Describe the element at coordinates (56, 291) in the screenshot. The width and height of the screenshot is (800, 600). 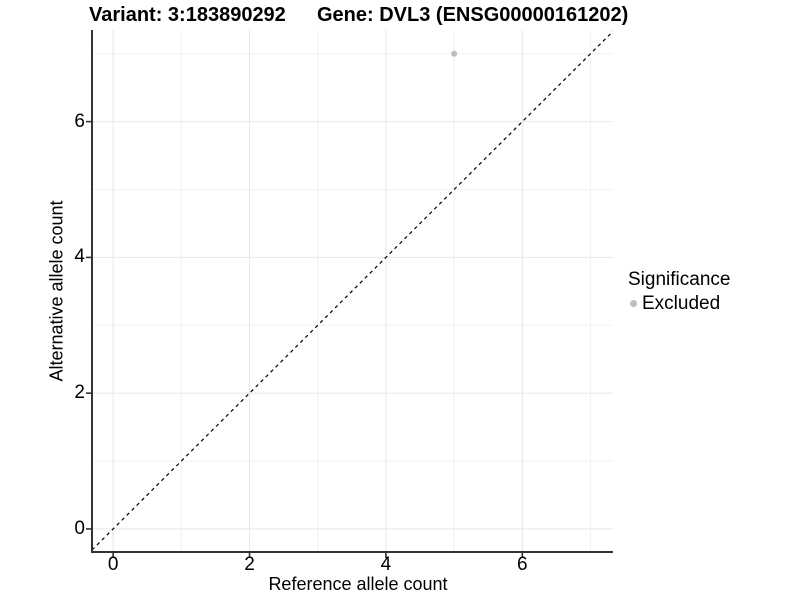
I see `y-axis-title: Alternative allele count` at that location.